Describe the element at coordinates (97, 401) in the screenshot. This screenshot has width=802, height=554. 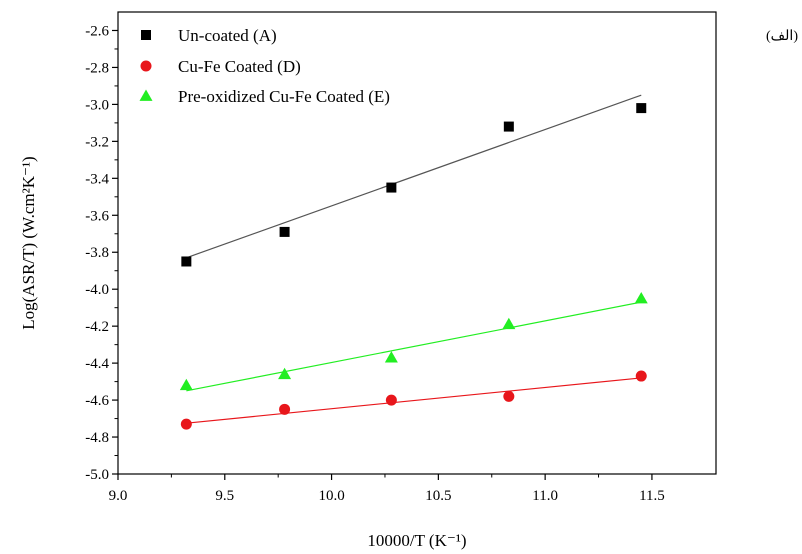
I see `y-tick-label: -4.6` at that location.